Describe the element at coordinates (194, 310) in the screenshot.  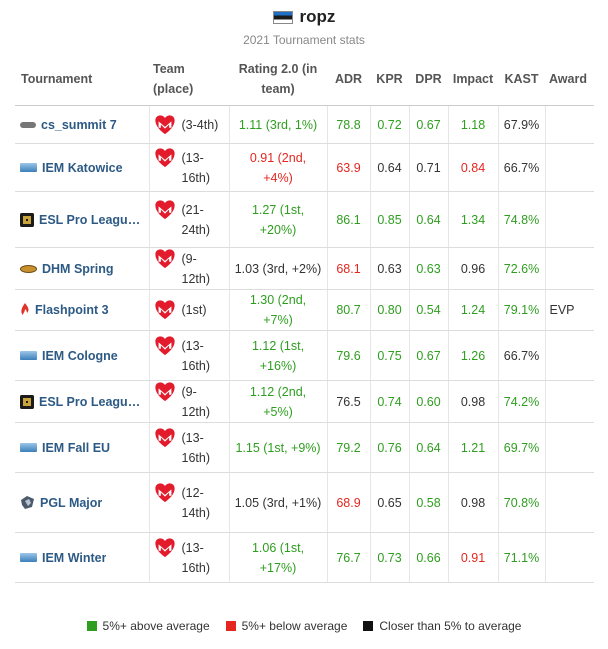
I see `team-place: (1st)` at that location.